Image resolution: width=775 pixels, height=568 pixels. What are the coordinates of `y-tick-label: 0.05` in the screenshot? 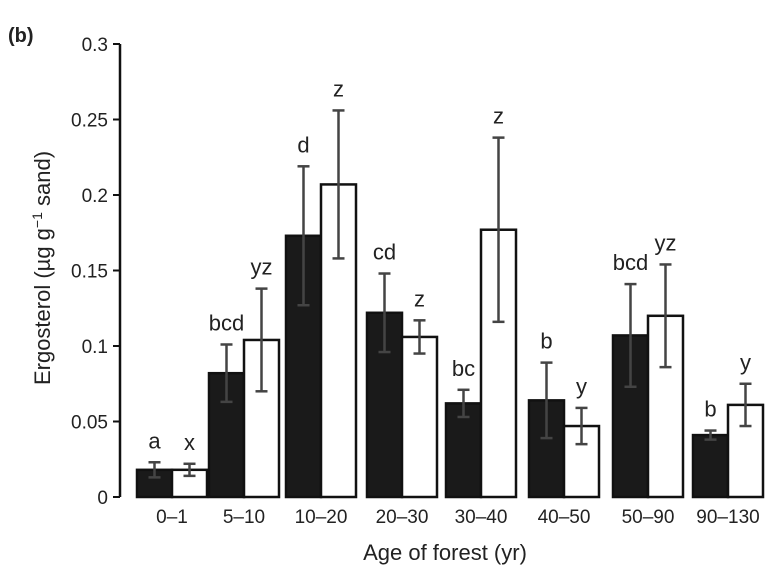 It's located at (89, 423).